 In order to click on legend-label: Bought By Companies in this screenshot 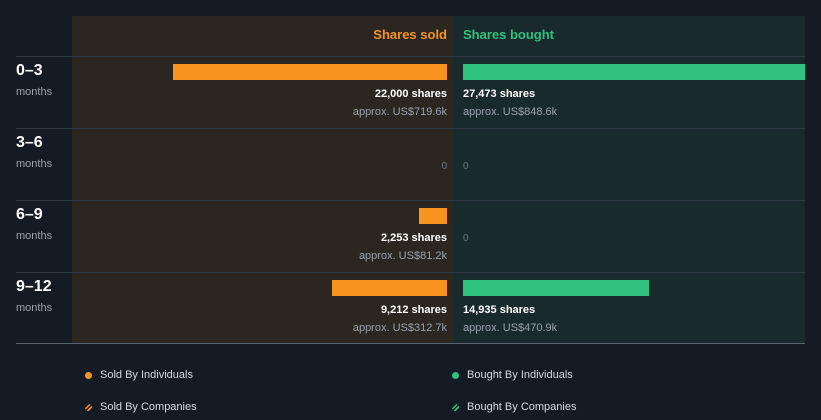, I will do `click(522, 407)`.